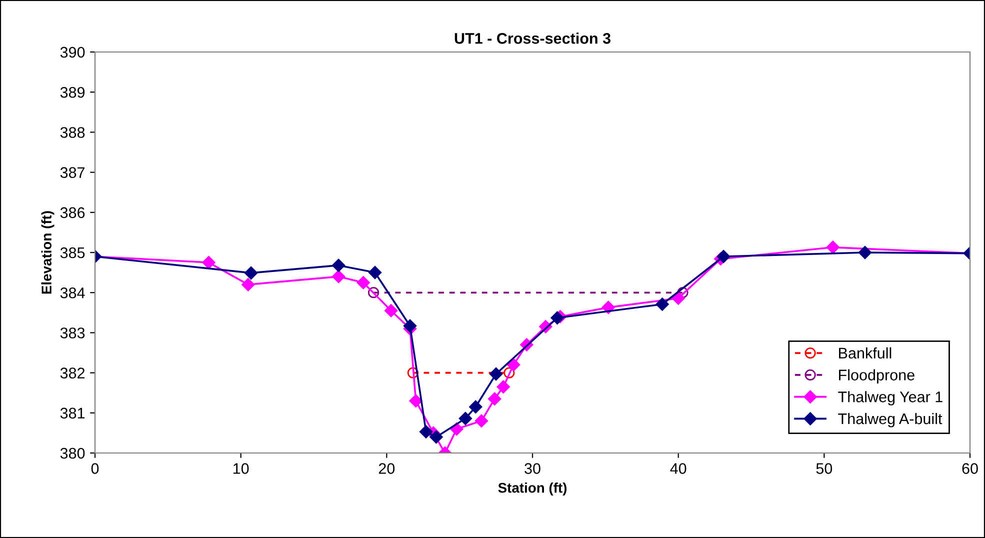 The image size is (985, 538). Describe the element at coordinates (72, 172) in the screenshot. I see `y-tick-label: 387` at that location.